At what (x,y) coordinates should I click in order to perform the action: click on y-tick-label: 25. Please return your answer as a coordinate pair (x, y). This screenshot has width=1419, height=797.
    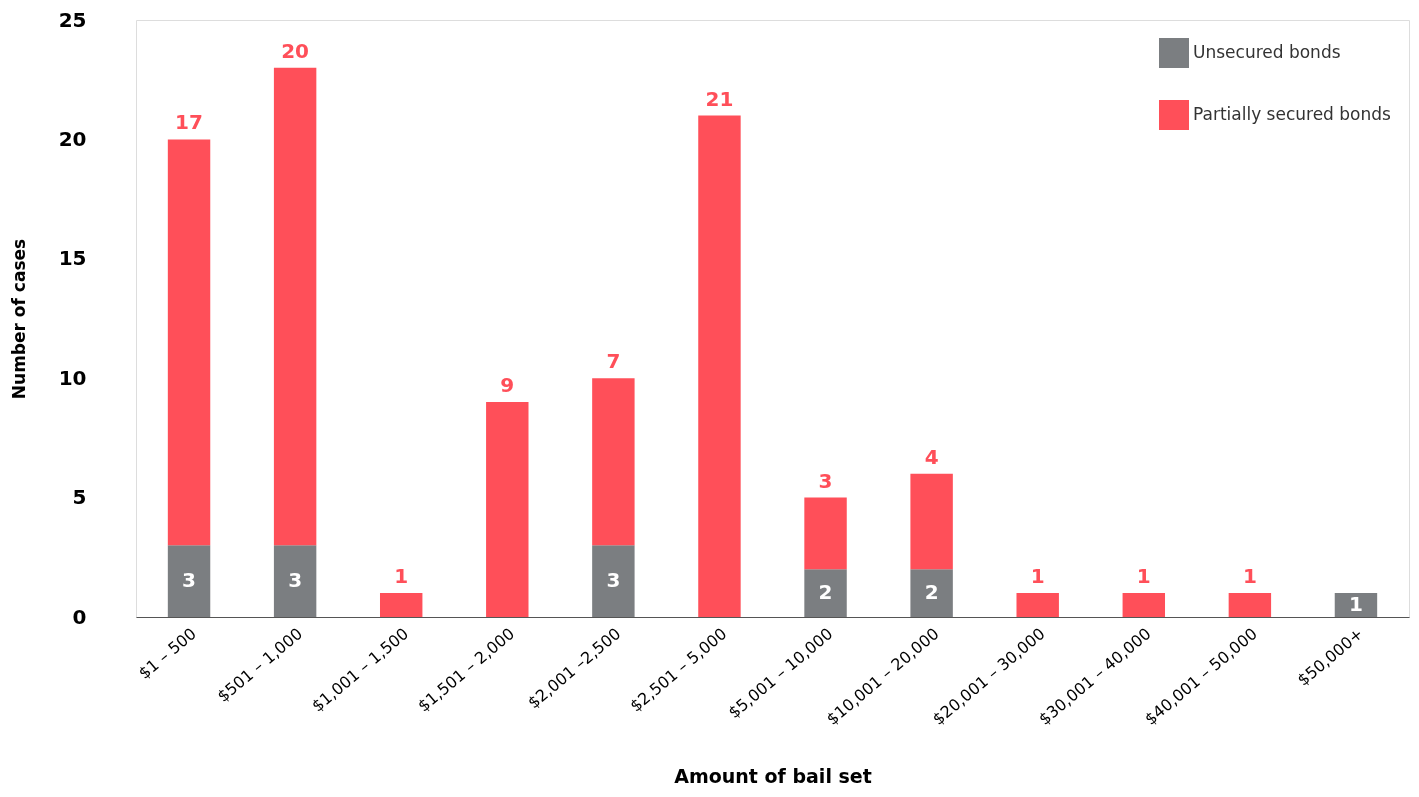
    Looking at the image, I should click on (72, 19).